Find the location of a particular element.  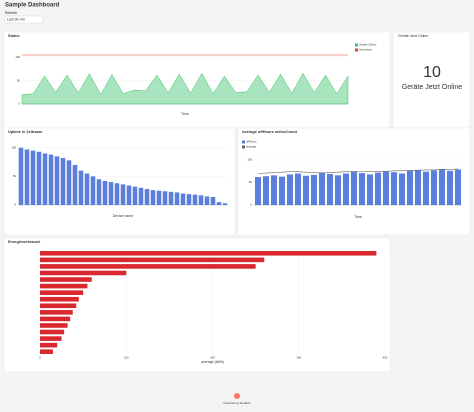

x-tick-label: 200 is located at coordinates (212, 358).